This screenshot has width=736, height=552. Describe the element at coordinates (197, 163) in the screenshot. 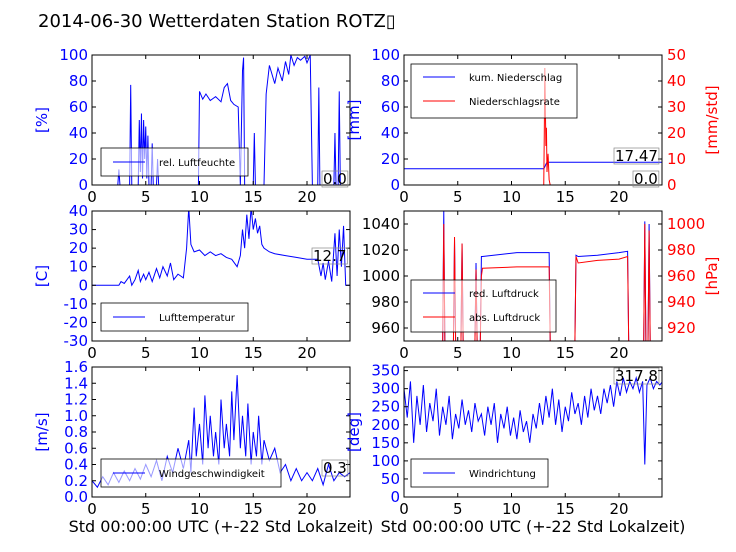

I see `legend-entry: rel. Luftfeuchte` at that location.